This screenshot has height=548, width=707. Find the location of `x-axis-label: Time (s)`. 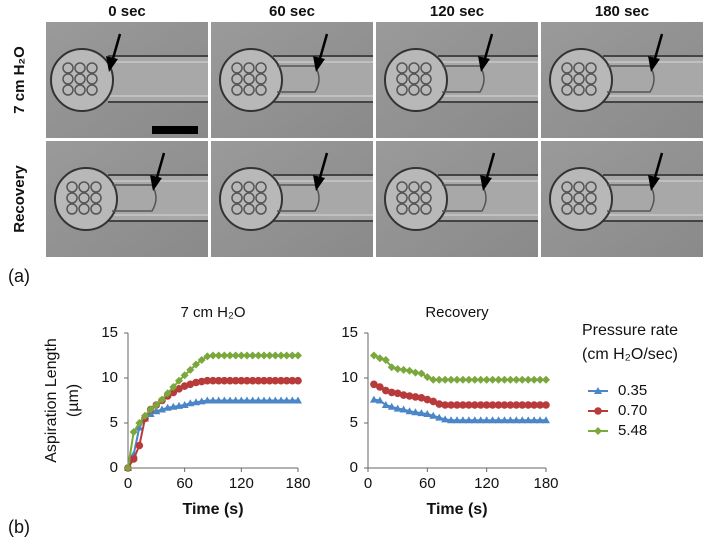

x-axis-label: Time (s) is located at coordinates (456, 509).